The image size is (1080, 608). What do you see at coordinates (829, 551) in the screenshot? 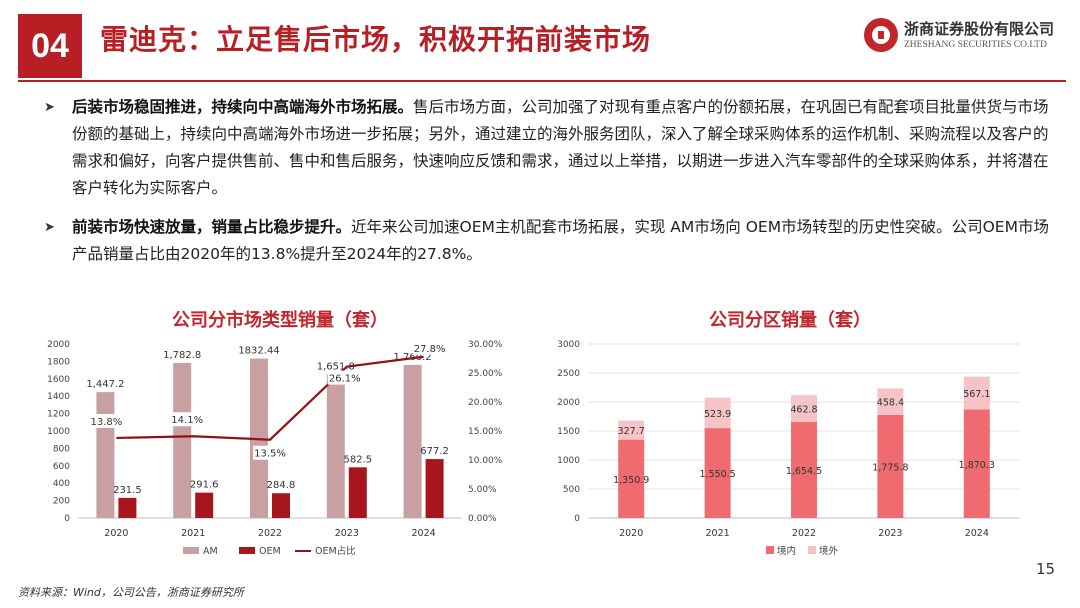
I see `legend-label: 境外` at bounding box center [829, 551].